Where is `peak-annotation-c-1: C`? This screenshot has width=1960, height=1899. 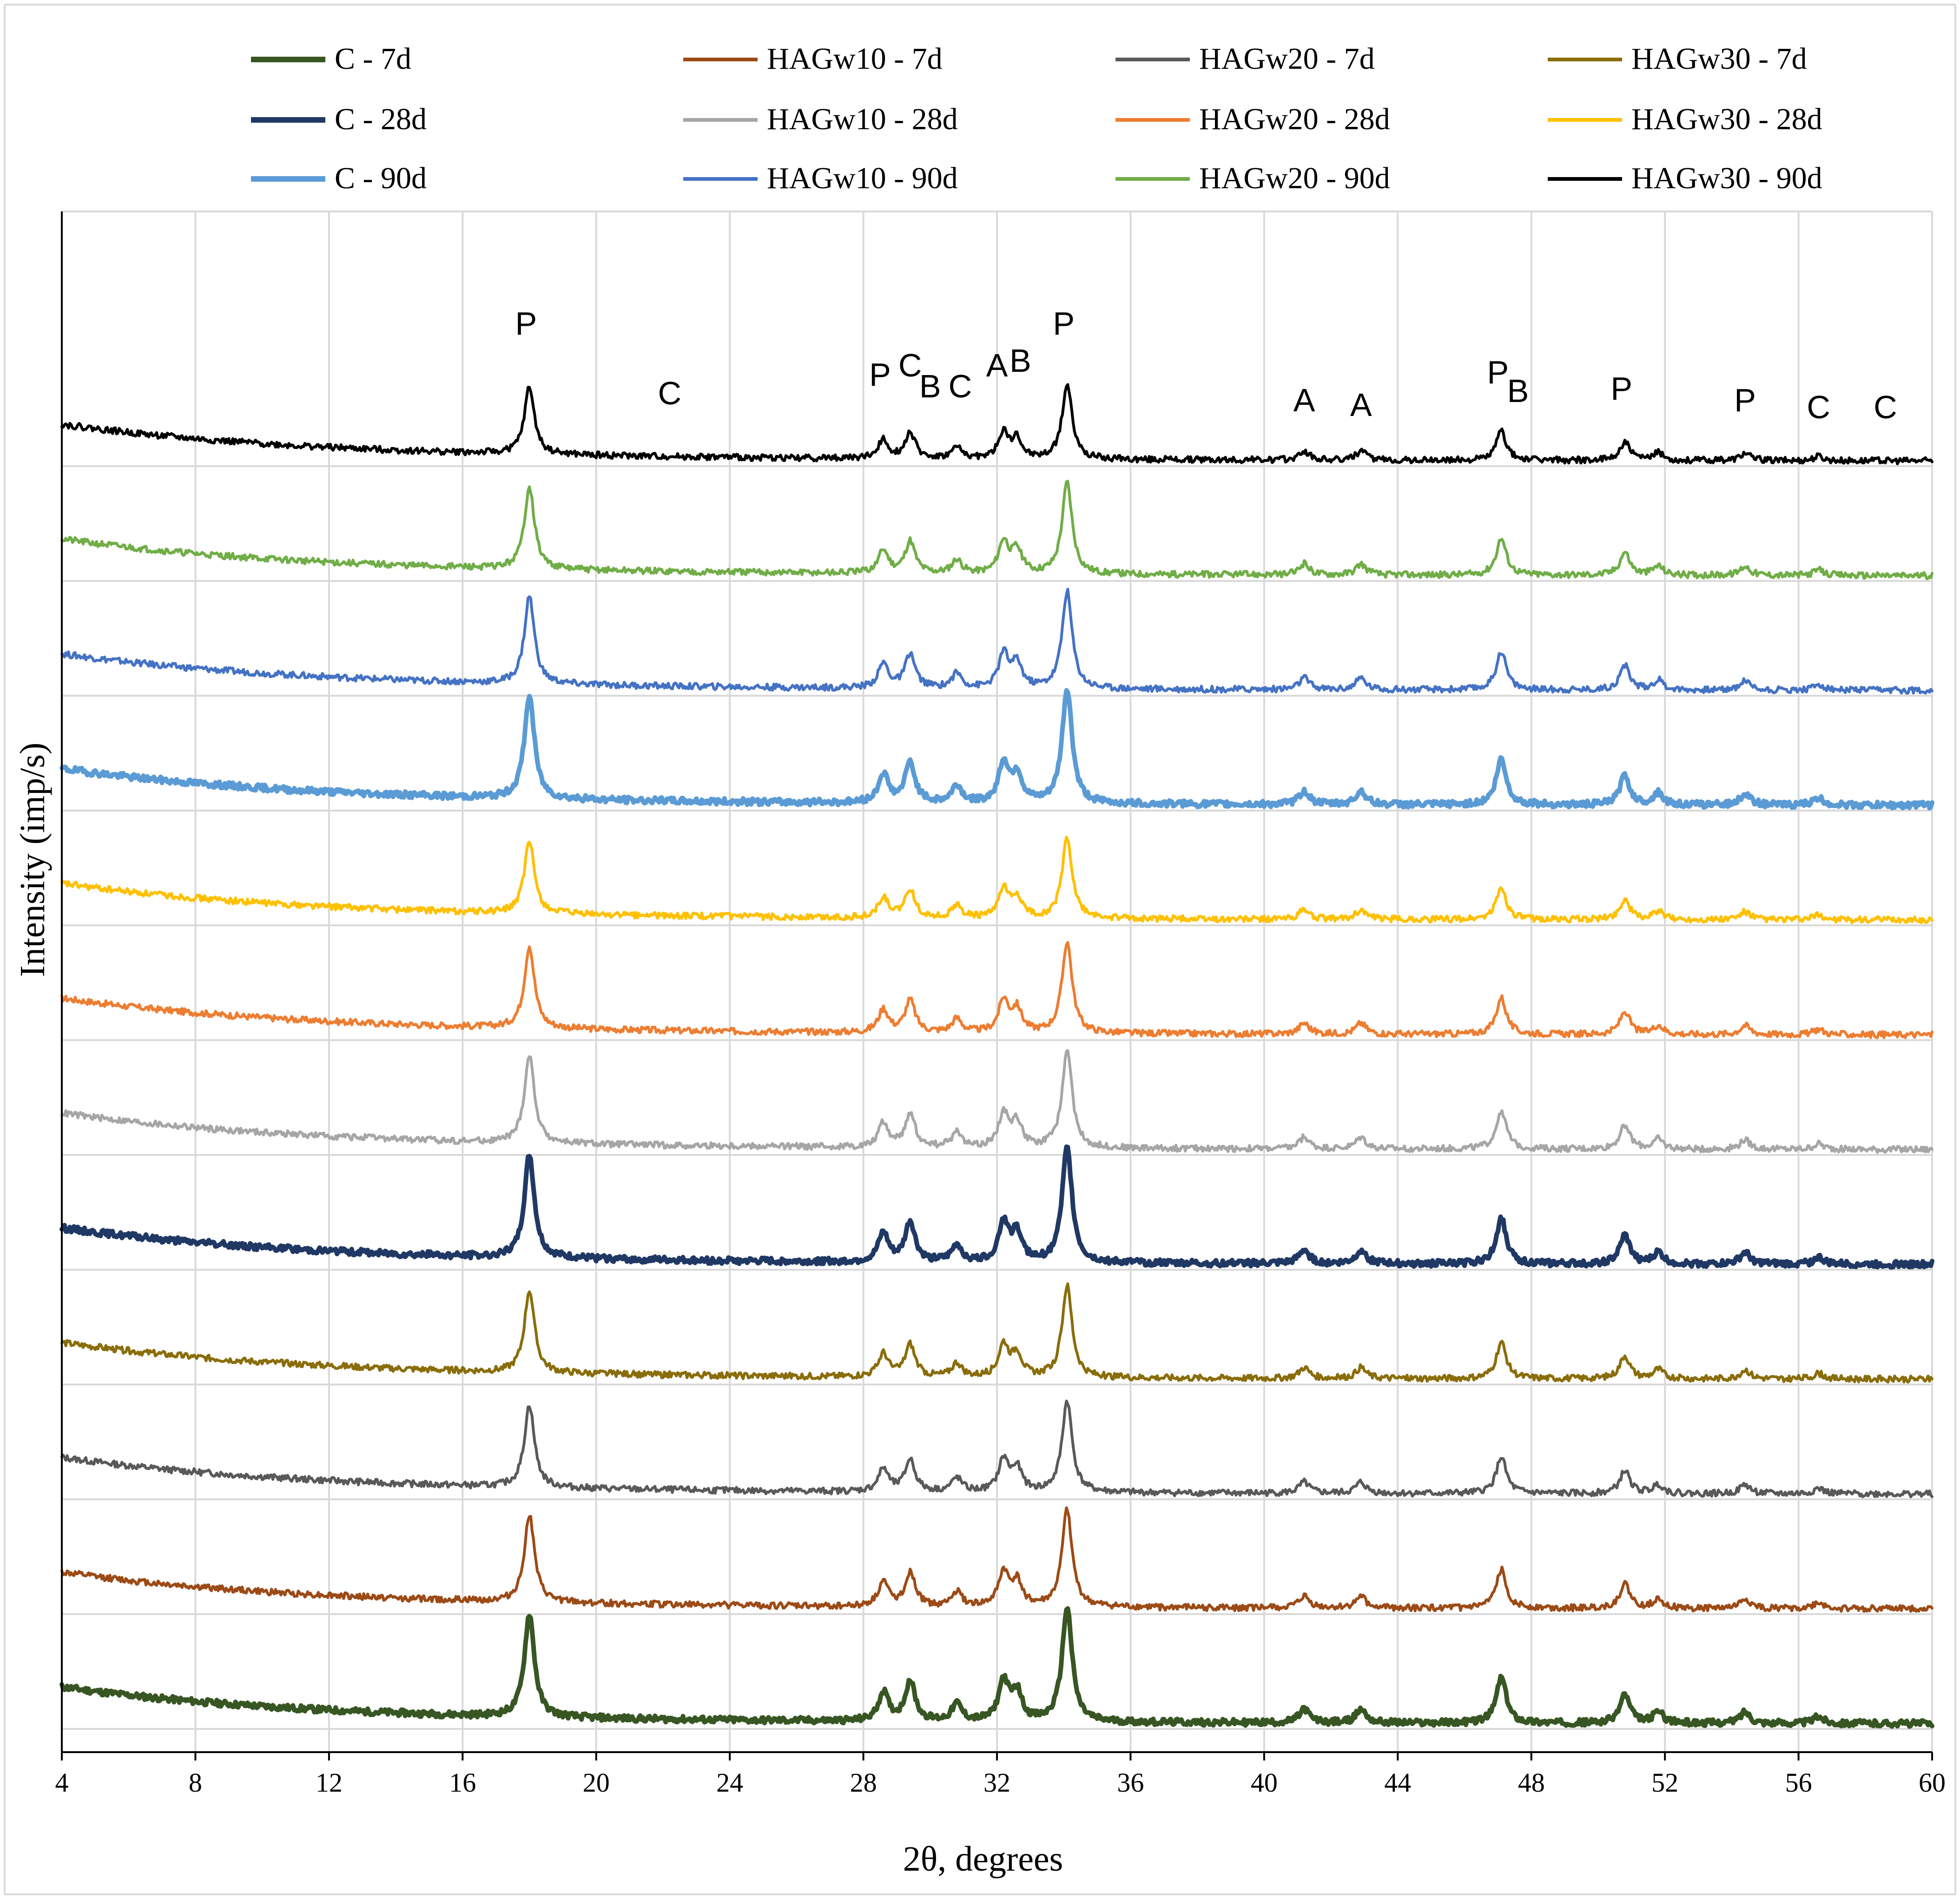
peak-annotation-c-1: C is located at coordinates (670, 393).